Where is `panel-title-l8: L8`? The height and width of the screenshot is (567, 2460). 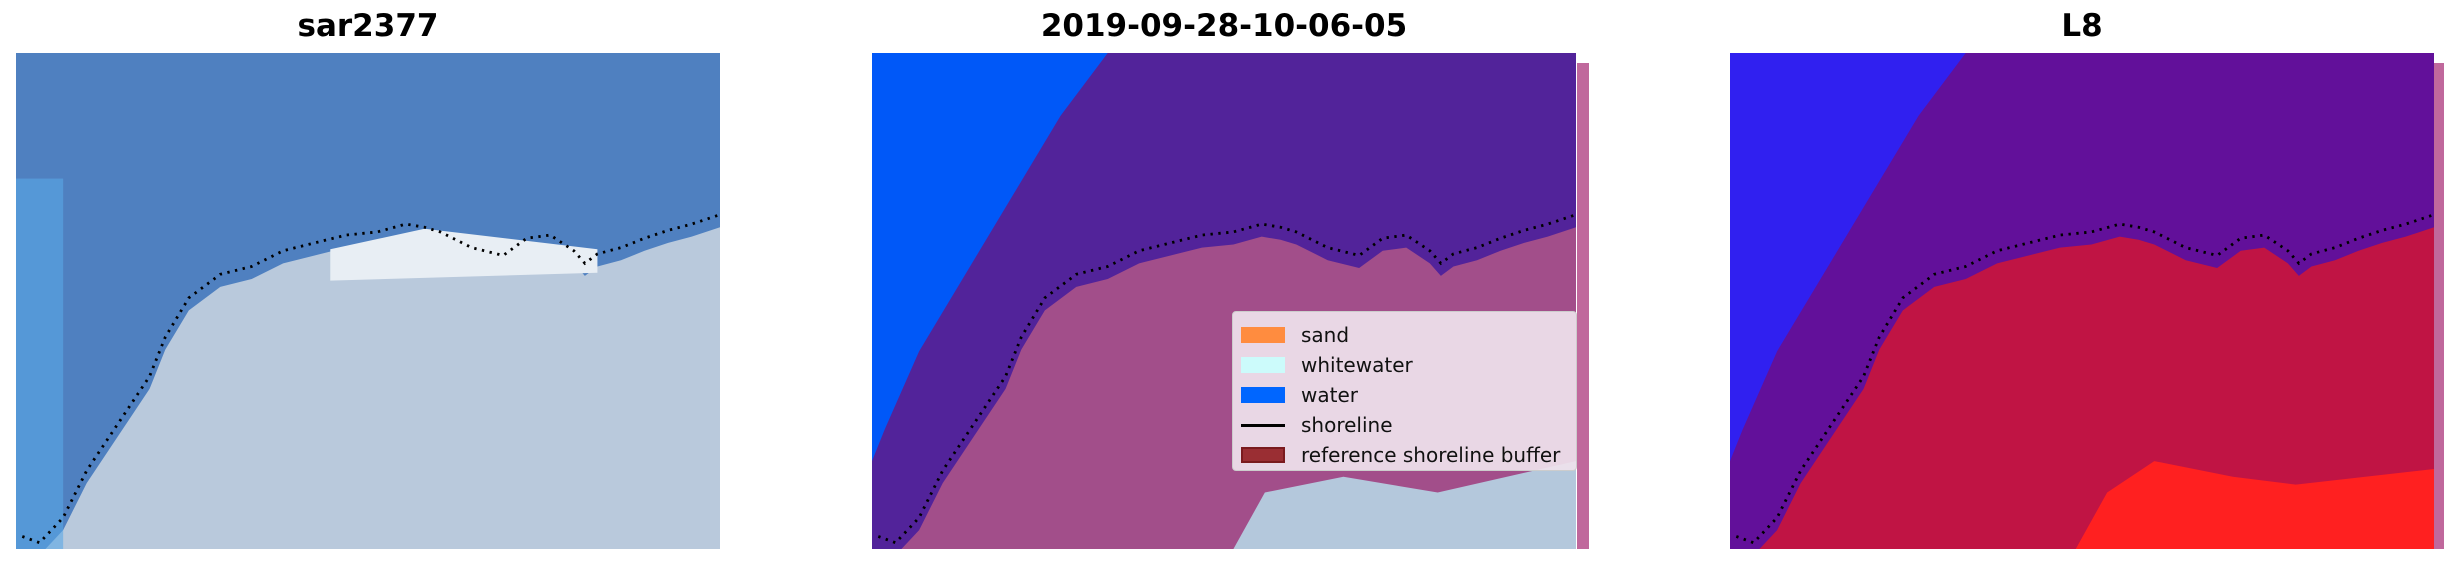
panel-title-l8: L8 is located at coordinates (2082, 26).